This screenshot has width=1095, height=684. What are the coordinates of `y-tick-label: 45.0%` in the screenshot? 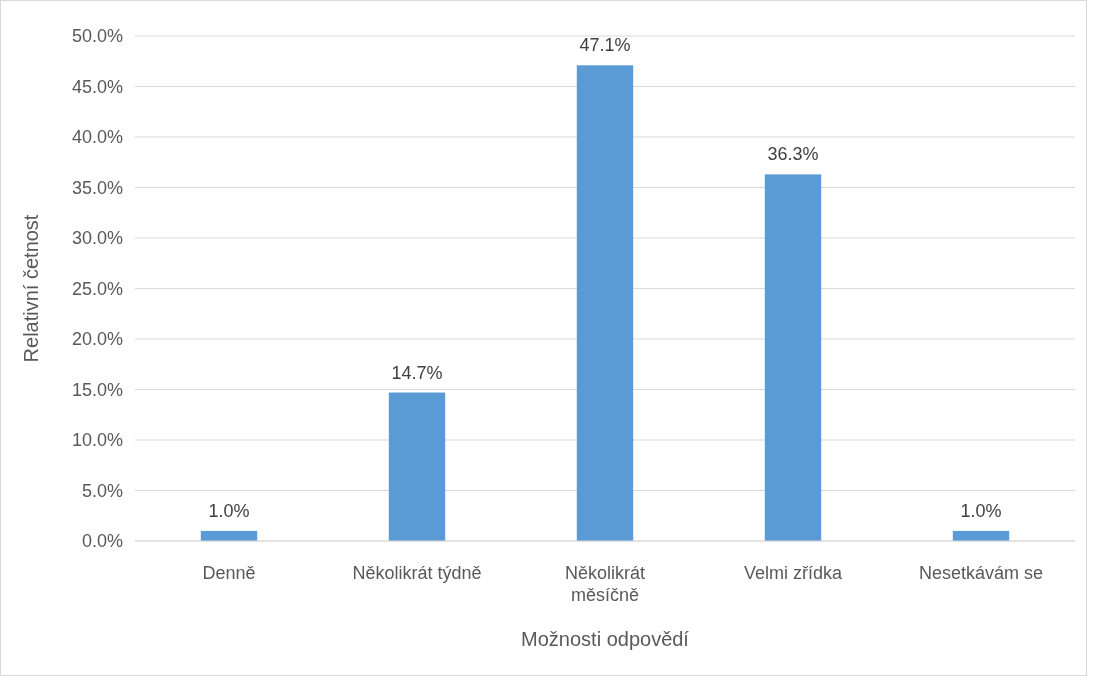 It's located at (97, 86).